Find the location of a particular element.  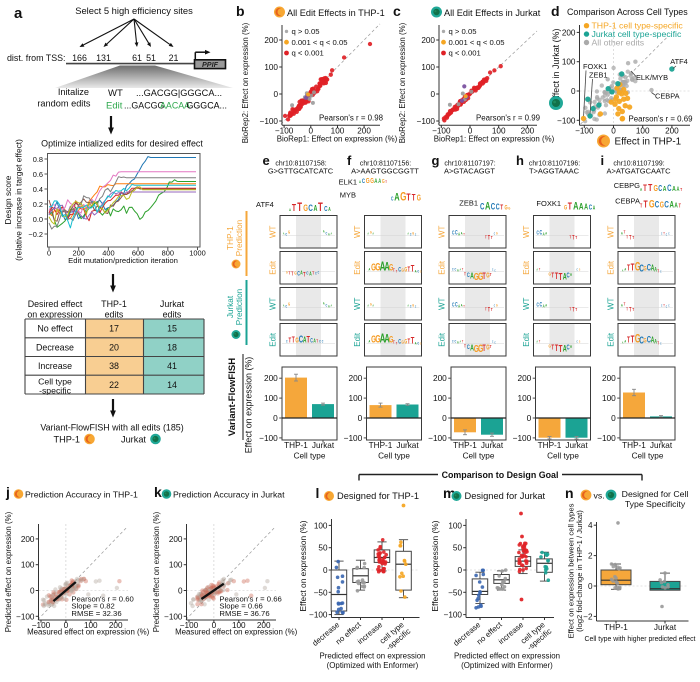

svg-text: l is located at coordinates (318, 493).